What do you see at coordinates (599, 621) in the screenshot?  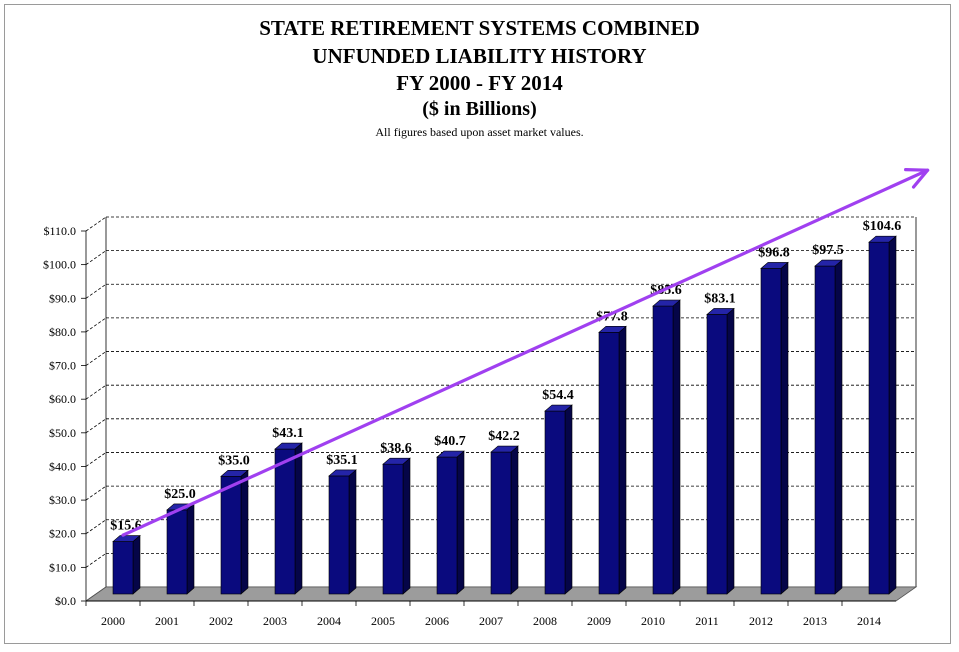 I see `x-tick-label: 2009` at bounding box center [599, 621].